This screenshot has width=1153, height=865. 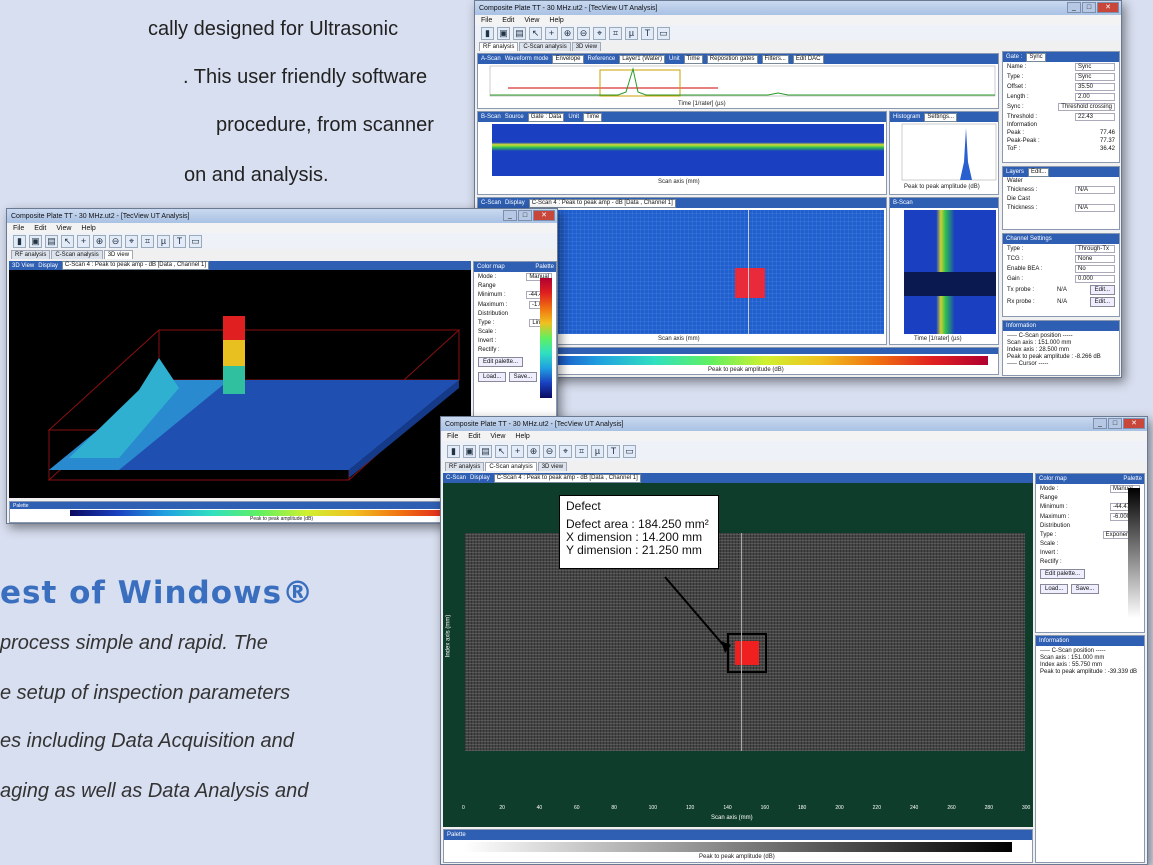 What do you see at coordinates (1095, 117) in the screenshot?
I see `gate-threshold-field: 22.43` at bounding box center [1095, 117].